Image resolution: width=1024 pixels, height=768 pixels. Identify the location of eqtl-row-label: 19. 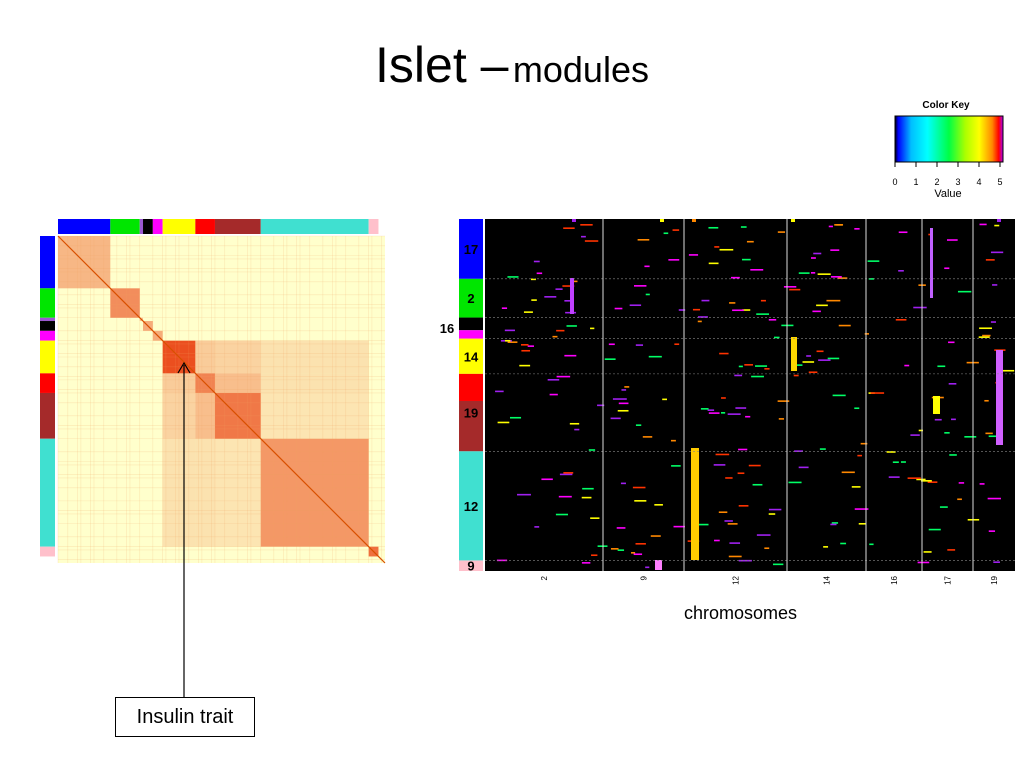
(471, 413).